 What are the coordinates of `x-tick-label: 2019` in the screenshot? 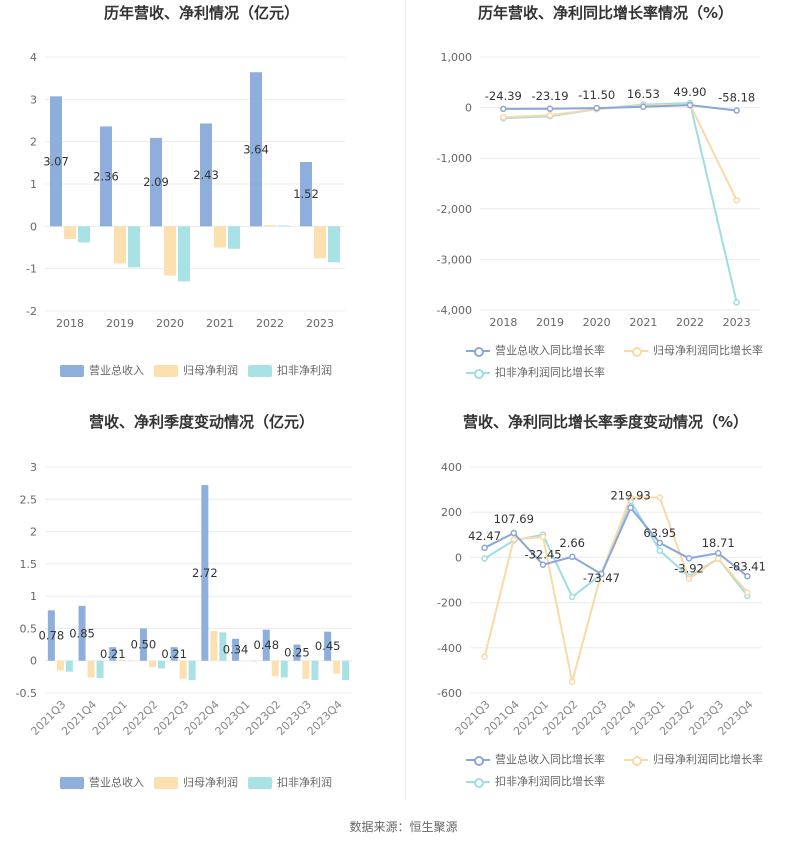 It's located at (120, 323).